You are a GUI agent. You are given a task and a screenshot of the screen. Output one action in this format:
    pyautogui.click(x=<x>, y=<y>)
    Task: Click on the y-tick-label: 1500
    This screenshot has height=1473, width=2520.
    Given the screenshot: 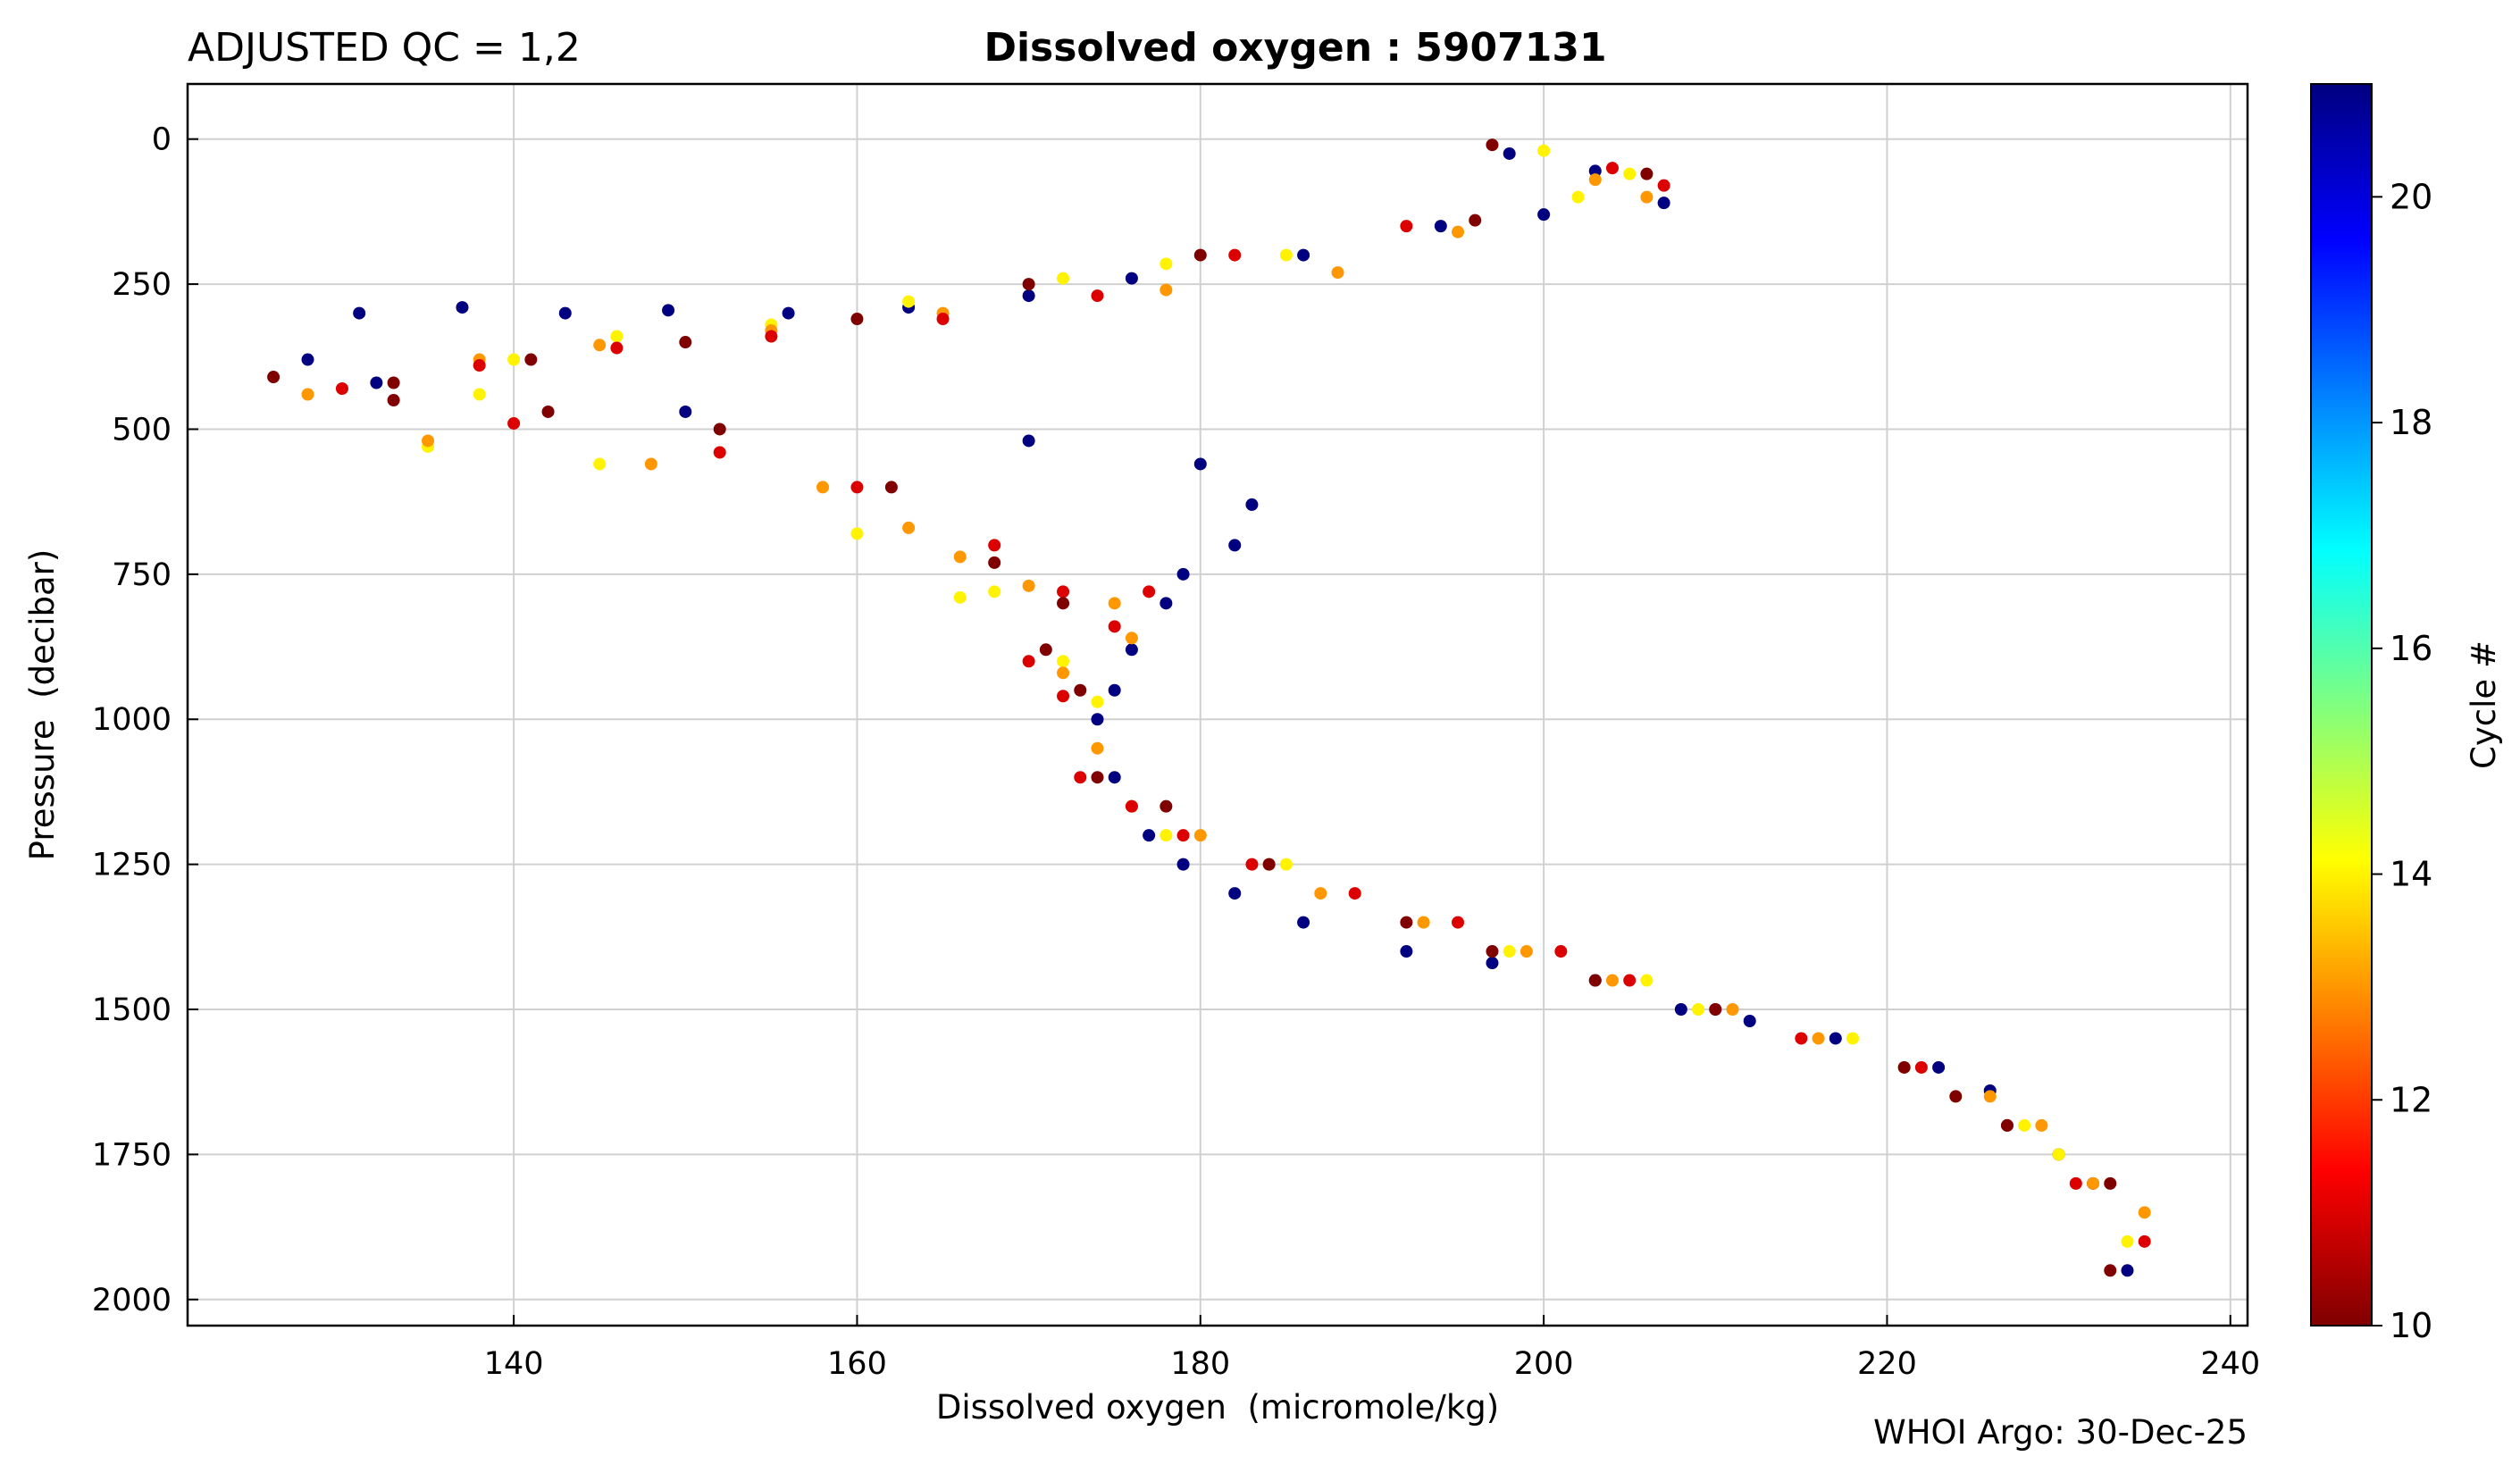 What is the action you would take?
    pyautogui.click(x=132, y=1010)
    